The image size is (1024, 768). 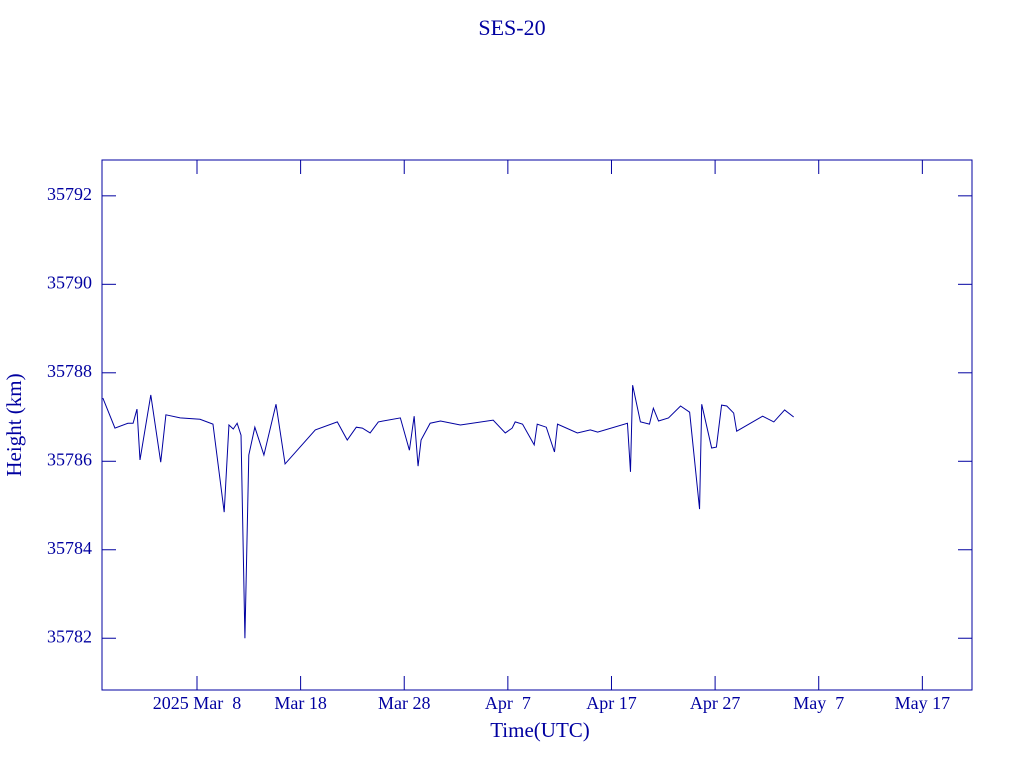 I want to click on x-tick-label: May 7, so click(x=818, y=703).